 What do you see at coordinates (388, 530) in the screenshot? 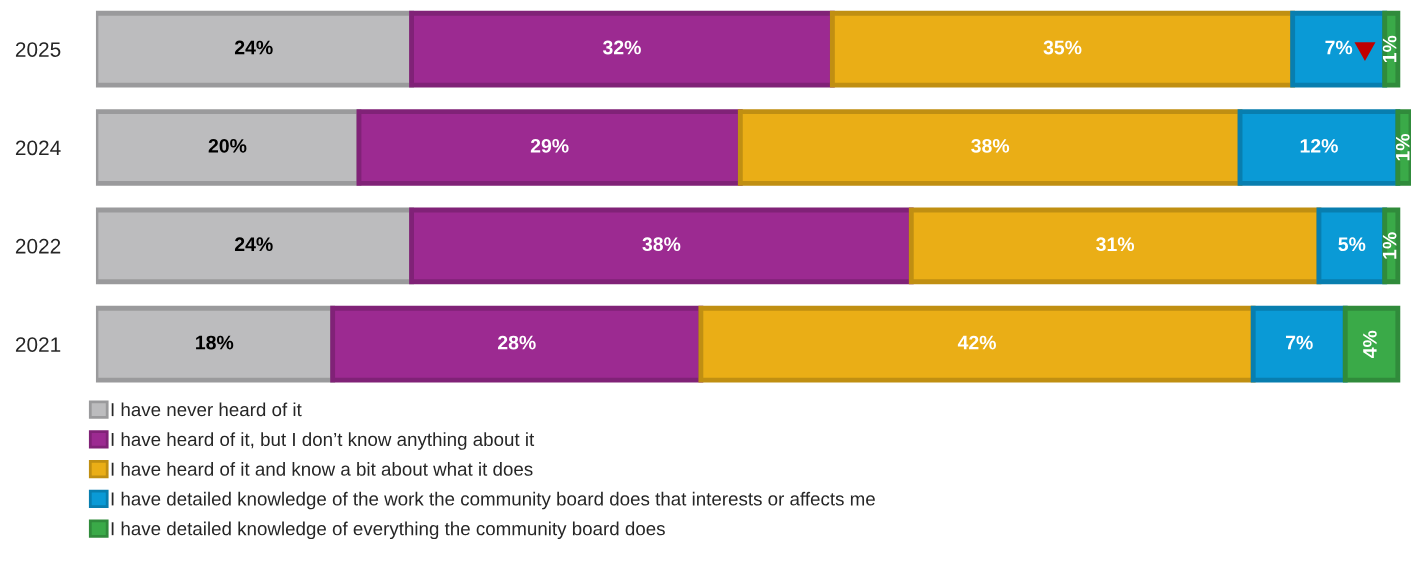
I see `legend-label: I have detailed knowledge of everything the community board does` at bounding box center [388, 530].